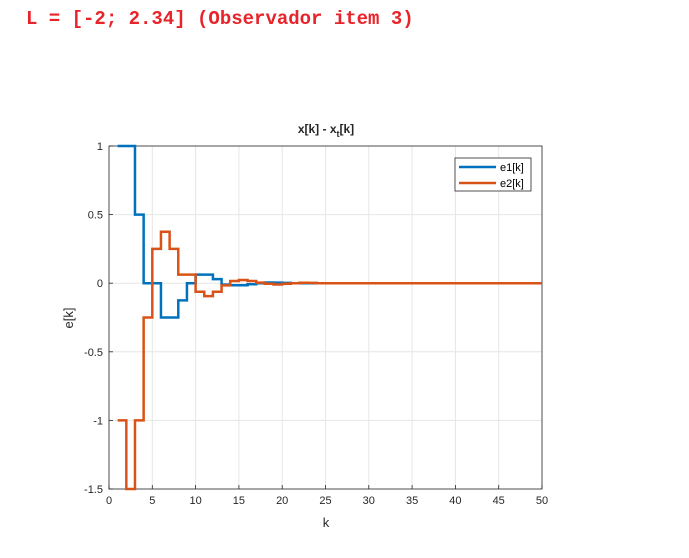 This screenshot has height=558, width=689. I want to click on x-tick-label: 20, so click(282, 501).